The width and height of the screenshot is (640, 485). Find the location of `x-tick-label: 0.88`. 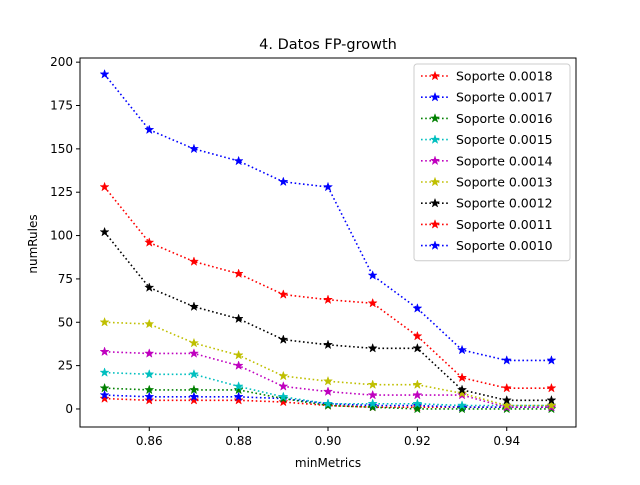

x-tick-label: 0.88 is located at coordinates (238, 441).